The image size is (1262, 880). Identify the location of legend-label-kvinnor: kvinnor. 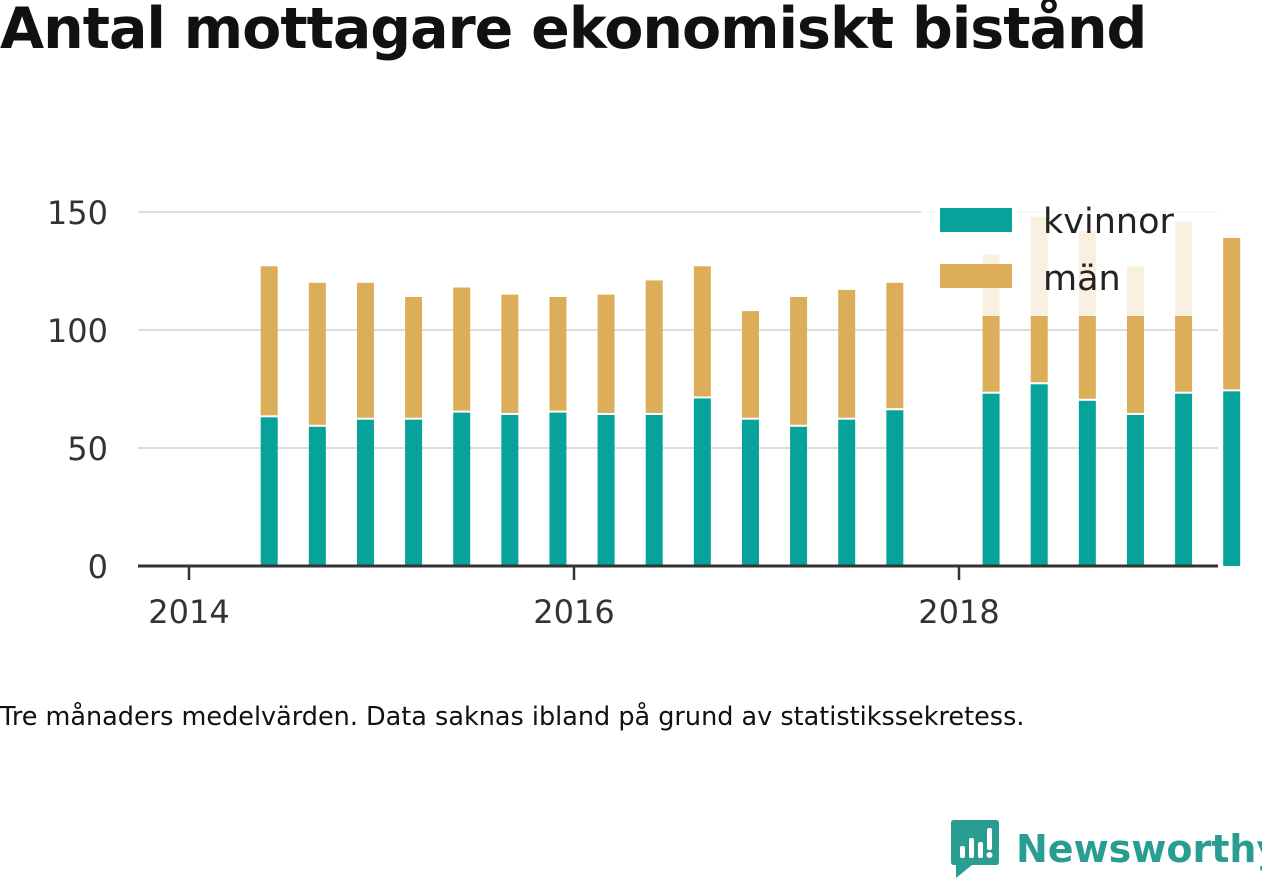
(1108, 222).